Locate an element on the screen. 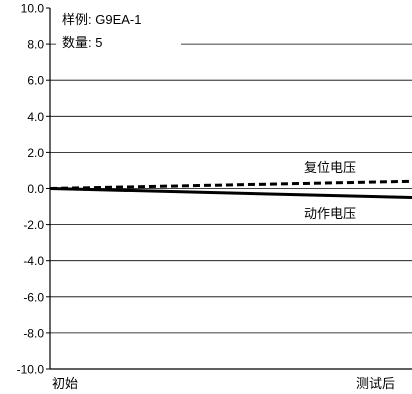 Image resolution: width=412 pixels, height=394 pixels. y-tick-label: 2.0 is located at coordinates (35, 153).